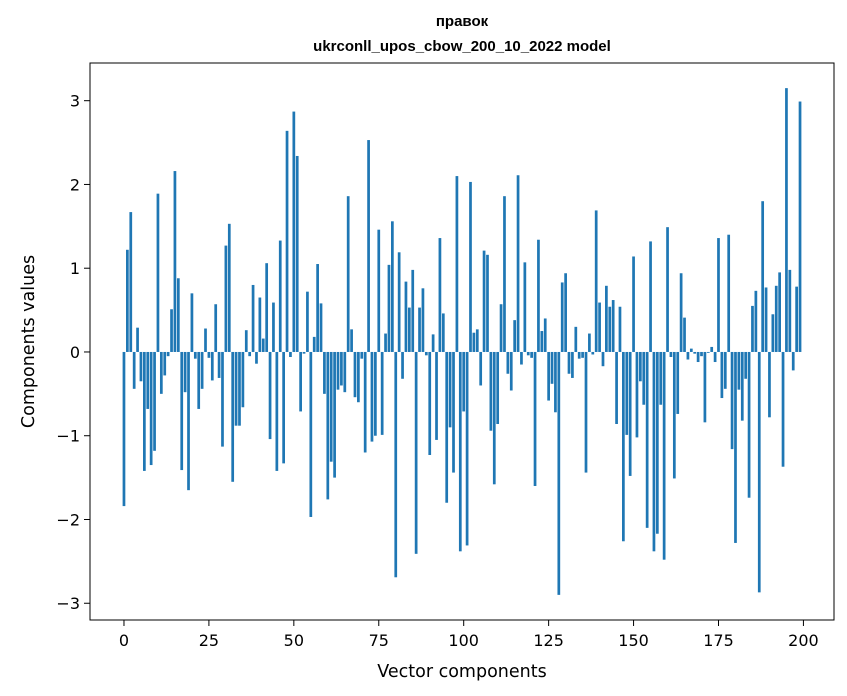 Image resolution: width=847 pixels, height=696 pixels. I want to click on y-tick-label--1: −1, so click(68, 436).